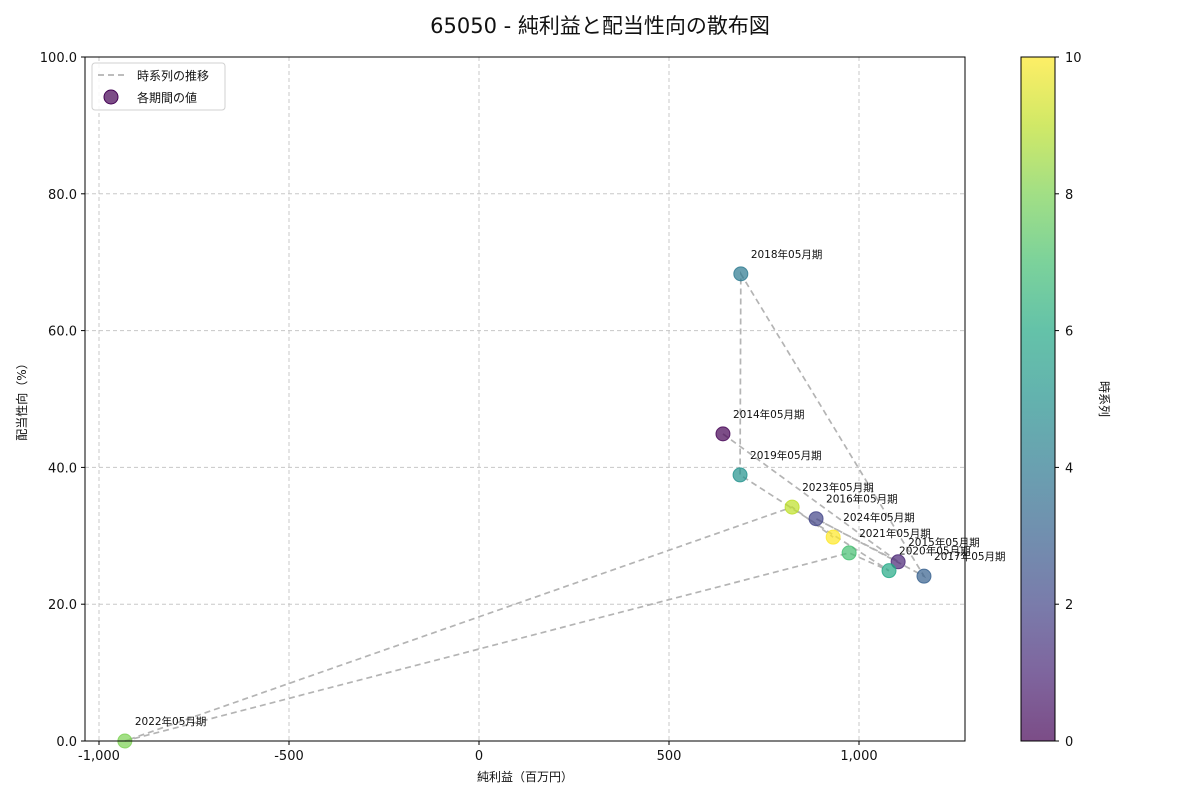 This screenshot has width=1200, height=800. I want to click on point-label: 2016年05月期, so click(862, 499).